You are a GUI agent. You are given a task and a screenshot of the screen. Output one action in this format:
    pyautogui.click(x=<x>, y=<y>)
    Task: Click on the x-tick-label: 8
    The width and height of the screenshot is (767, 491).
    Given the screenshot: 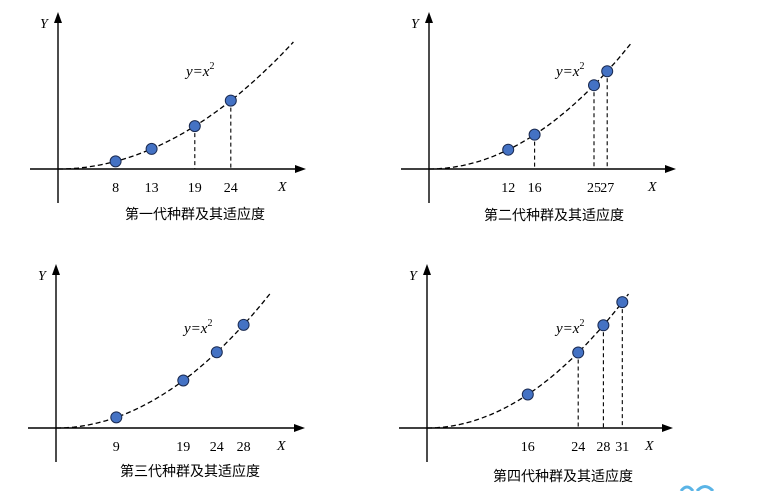 What is the action you would take?
    pyautogui.click(x=115, y=188)
    